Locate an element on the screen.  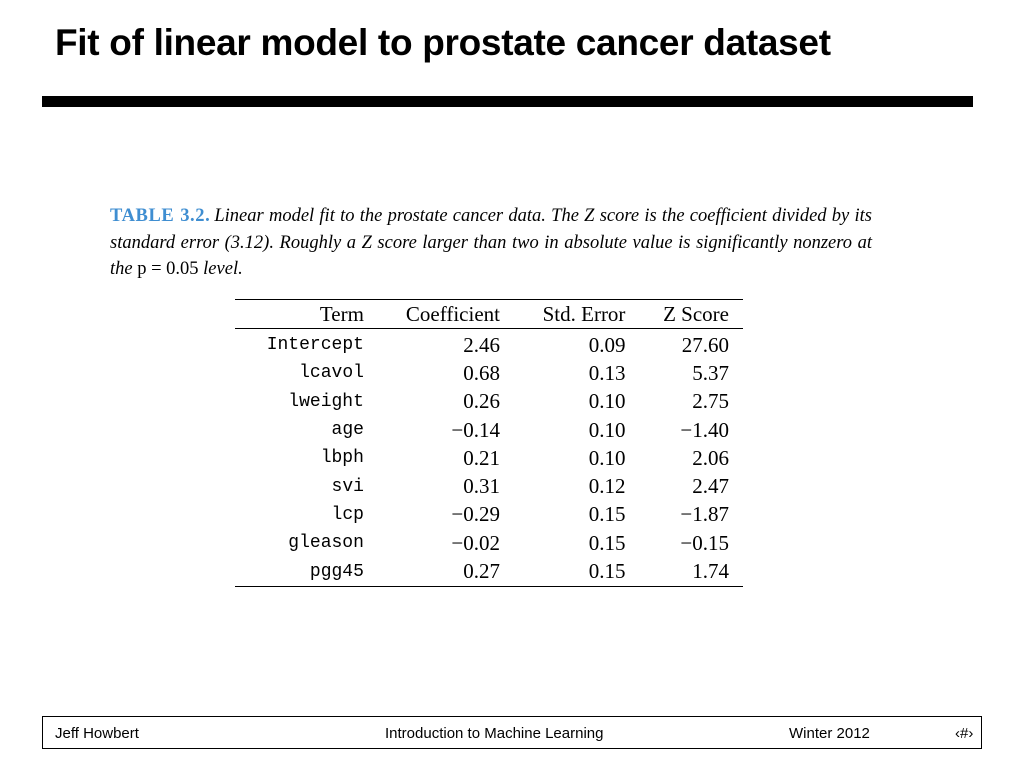
footer-author: Jeff Howbert is located at coordinates (97, 733).